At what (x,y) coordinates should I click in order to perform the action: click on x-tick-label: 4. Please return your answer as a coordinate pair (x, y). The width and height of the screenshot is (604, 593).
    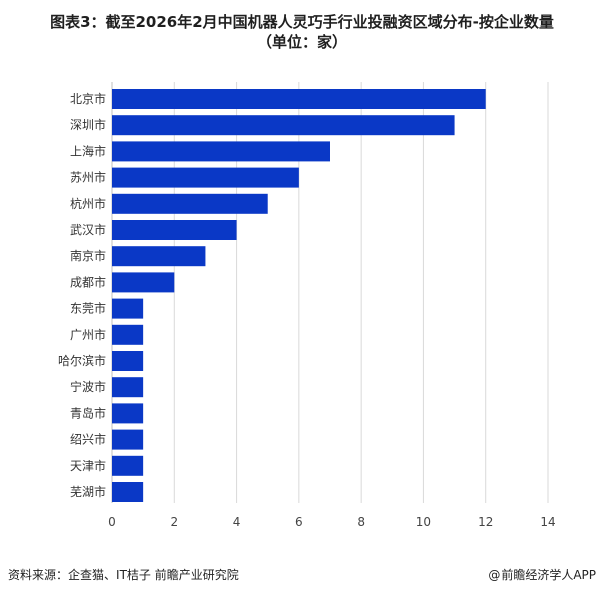
    Looking at the image, I should click on (237, 522).